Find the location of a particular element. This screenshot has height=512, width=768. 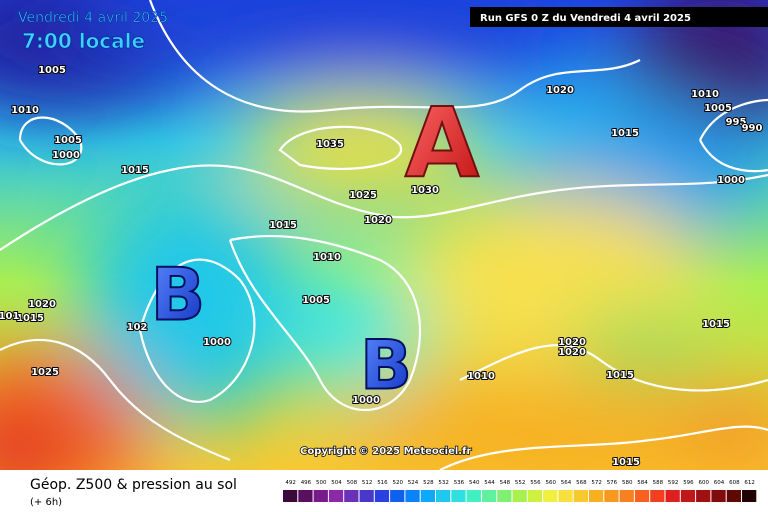

legend-tick-label: 552 is located at coordinates (520, 483).